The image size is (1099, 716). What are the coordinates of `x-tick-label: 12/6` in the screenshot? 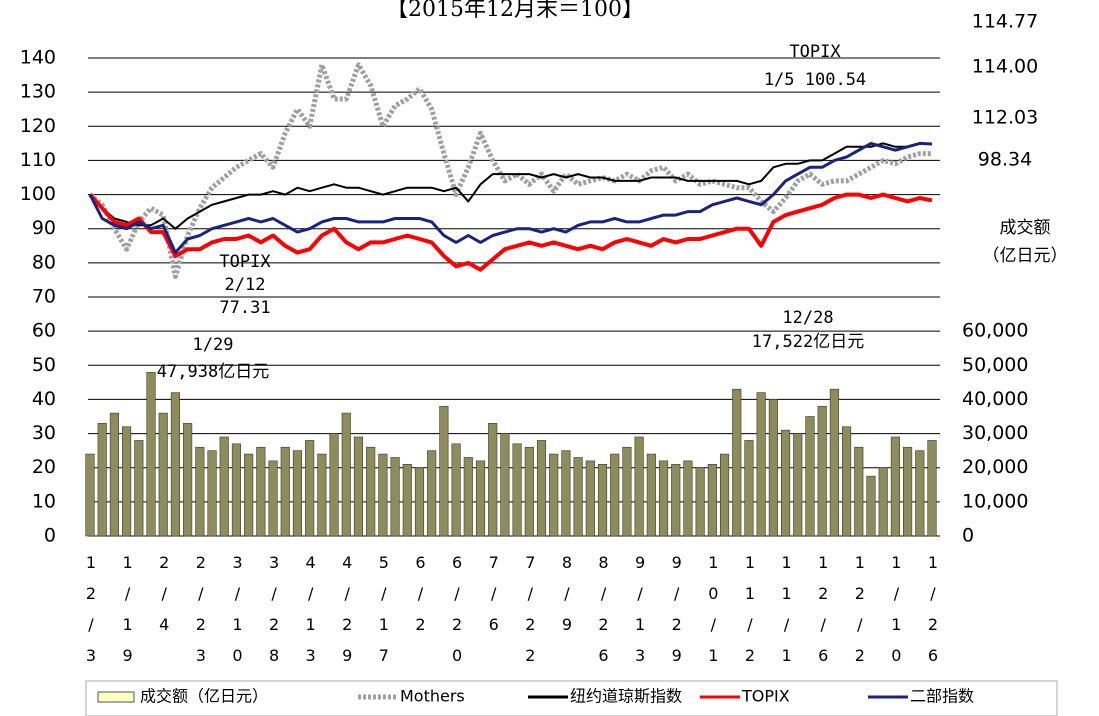 It's located at (823, 615).